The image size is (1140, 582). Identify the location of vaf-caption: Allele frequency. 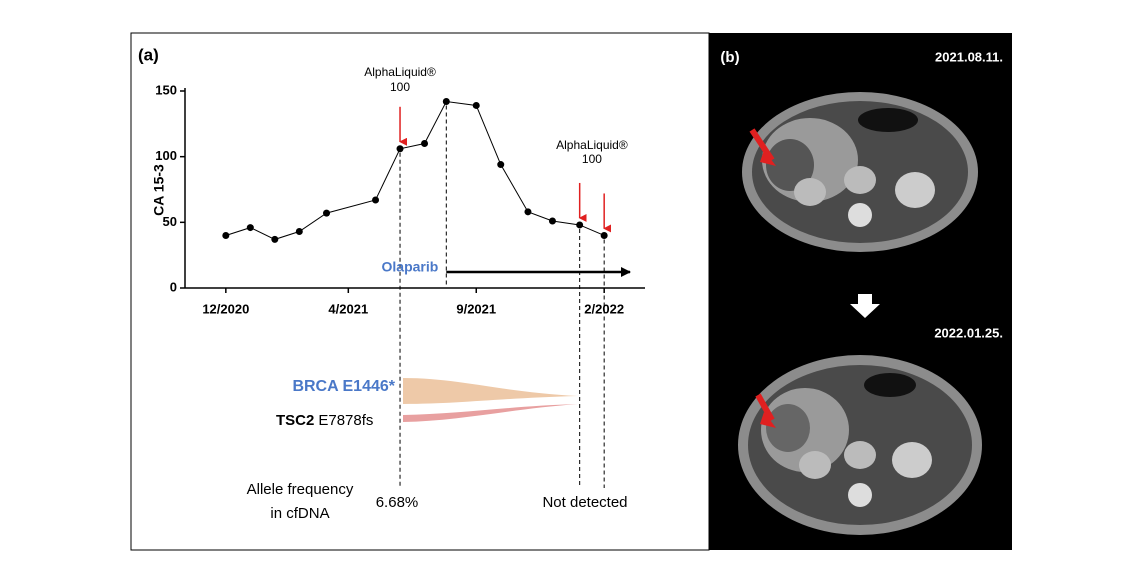
(300, 489).